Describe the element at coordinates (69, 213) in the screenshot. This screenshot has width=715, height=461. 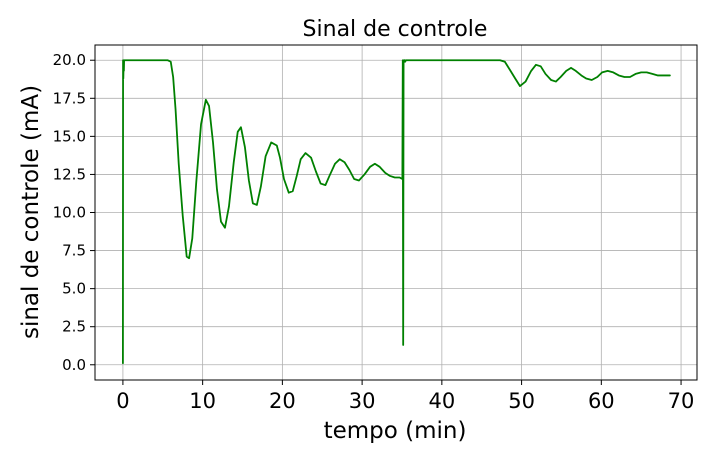
I see `y-tick-label: 10.0` at that location.